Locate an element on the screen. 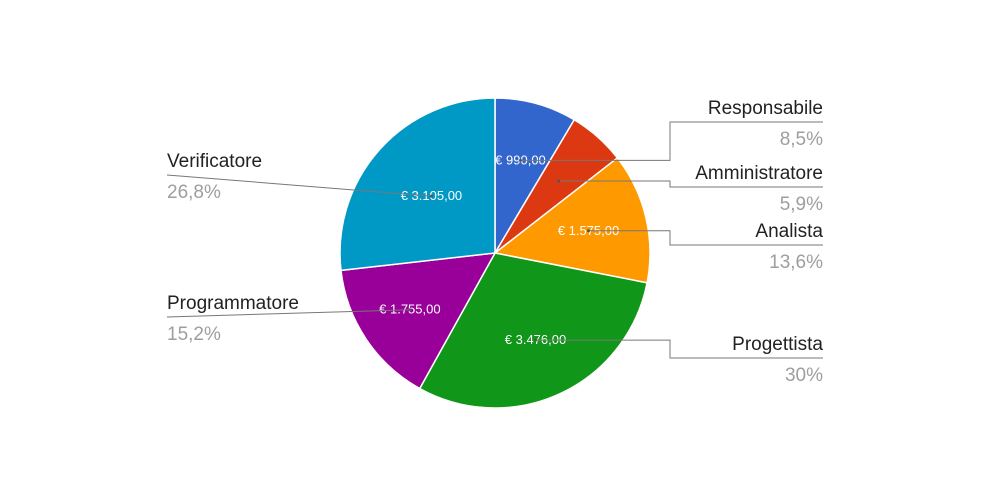  pie-slice-progettista is located at coordinates (533, 330).